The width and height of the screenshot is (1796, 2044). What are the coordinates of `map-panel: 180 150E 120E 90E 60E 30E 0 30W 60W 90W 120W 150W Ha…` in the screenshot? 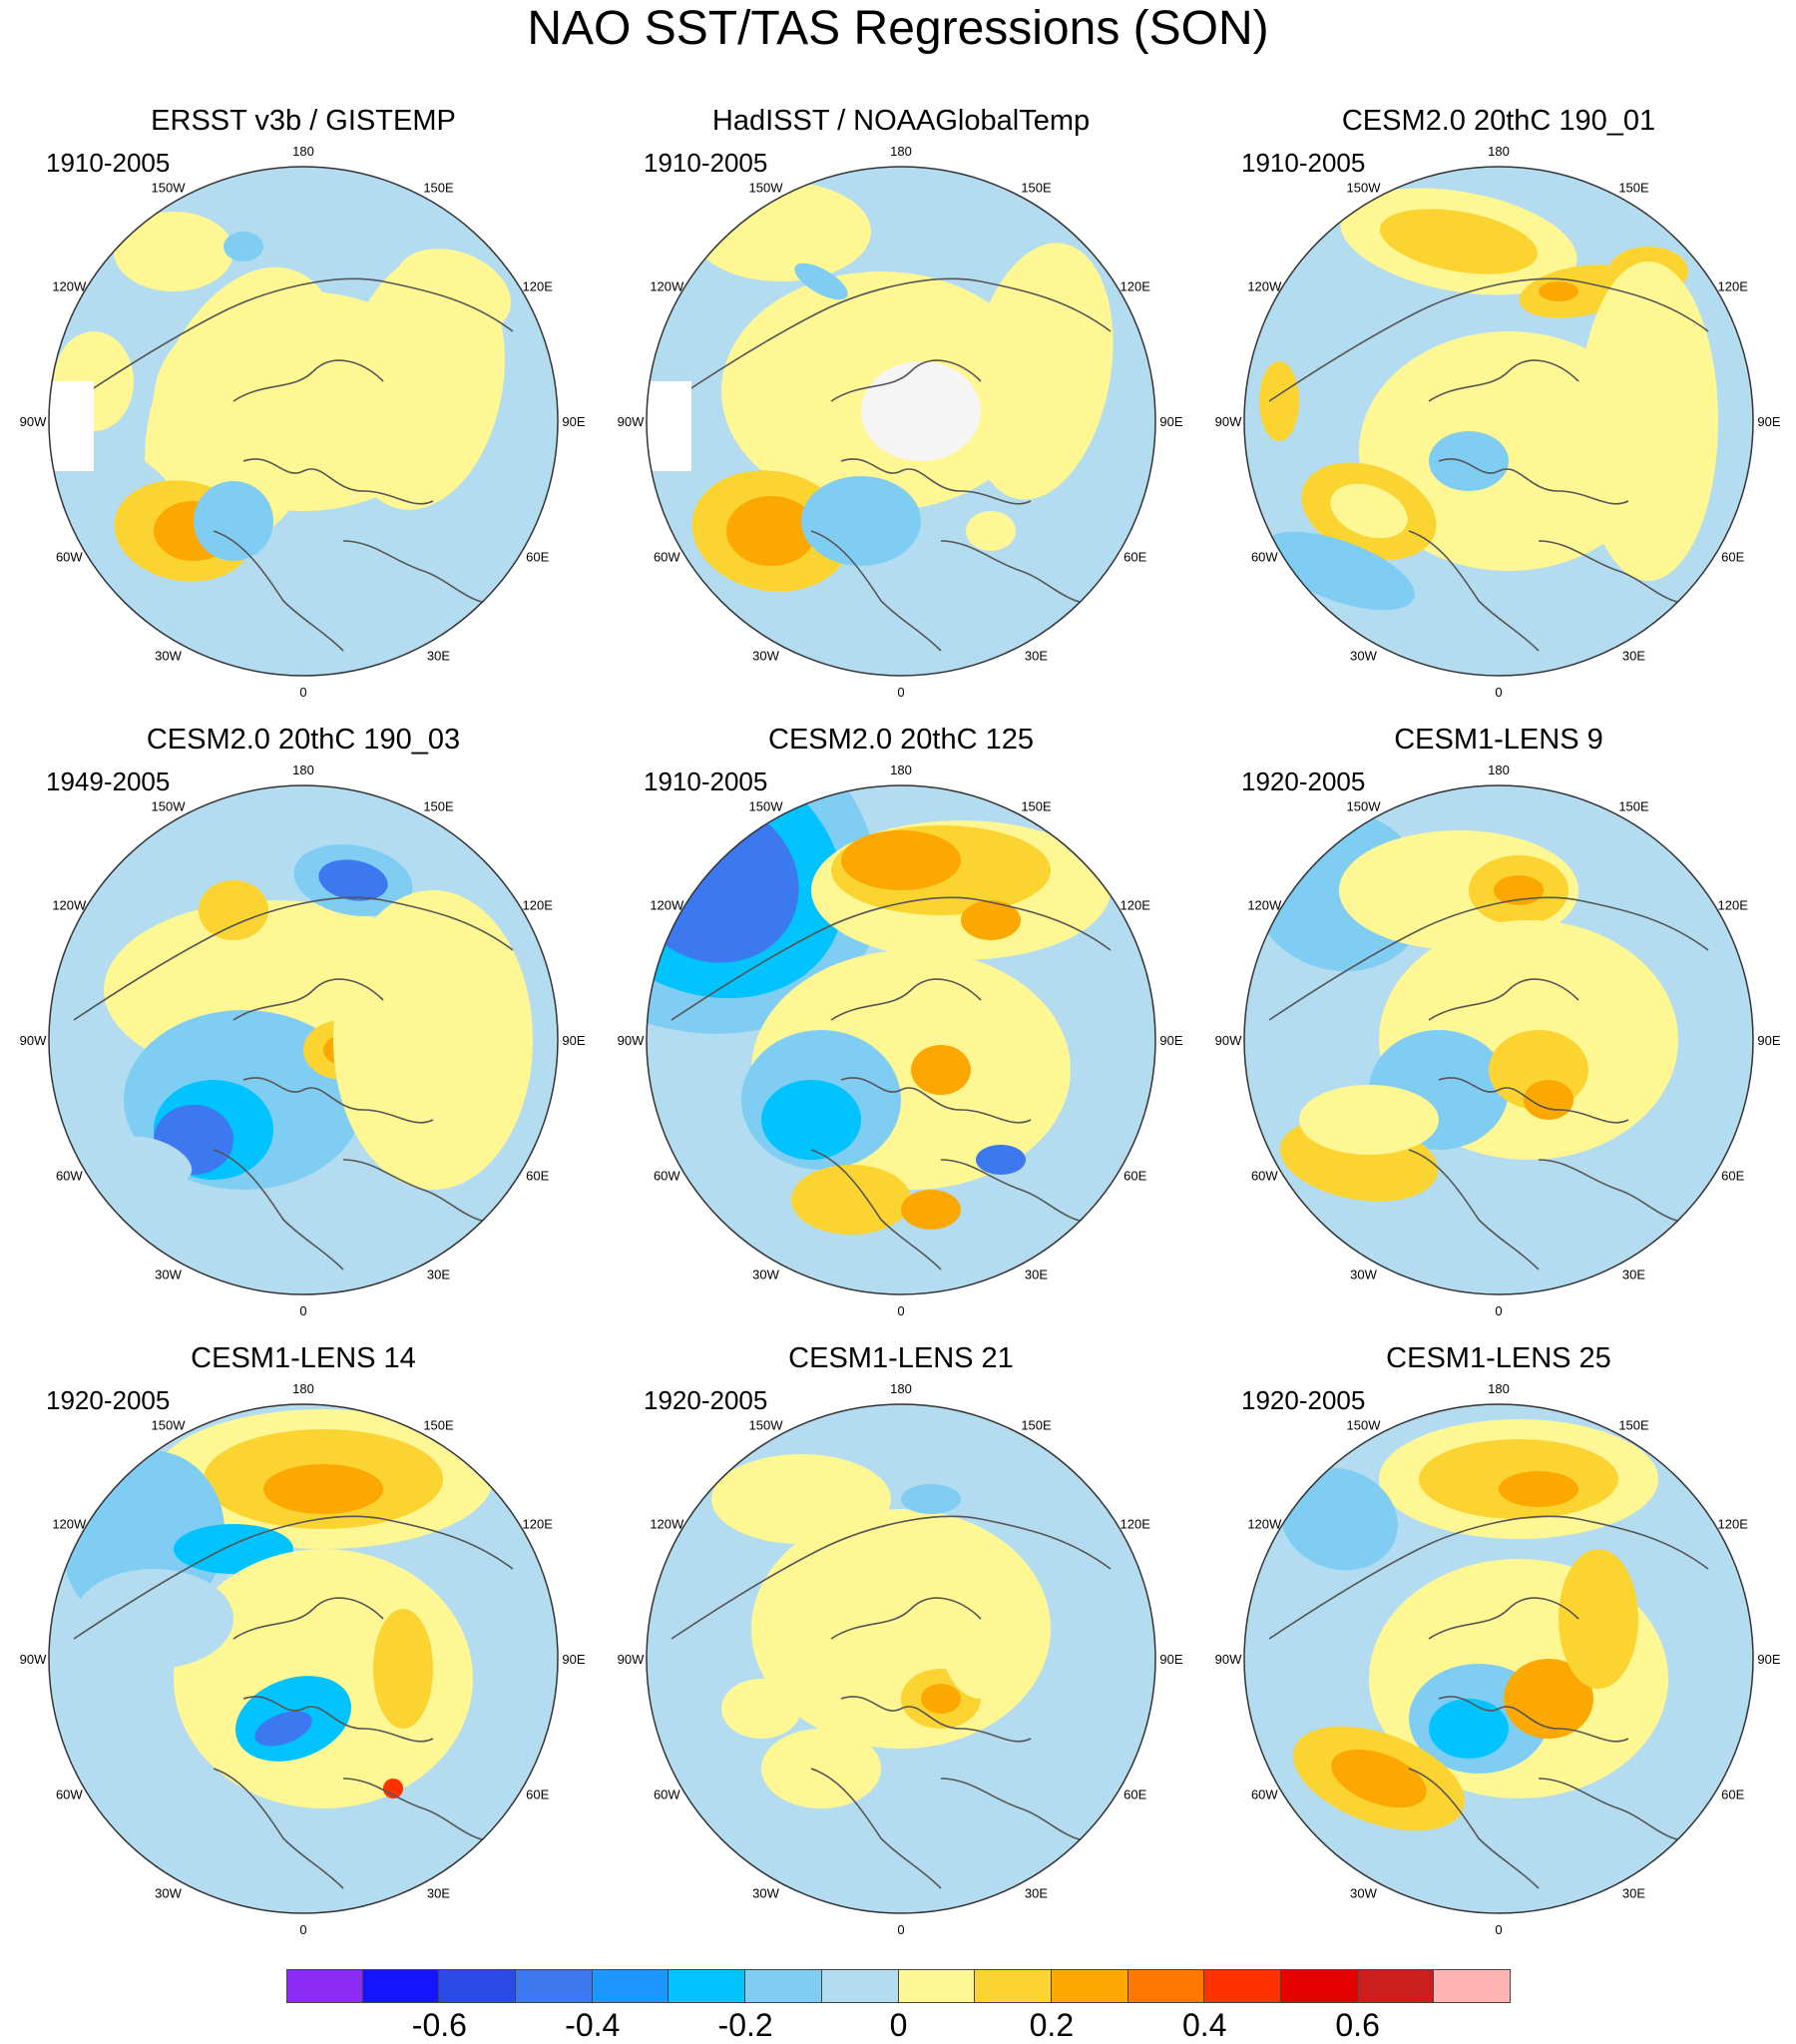 It's located at (900, 402).